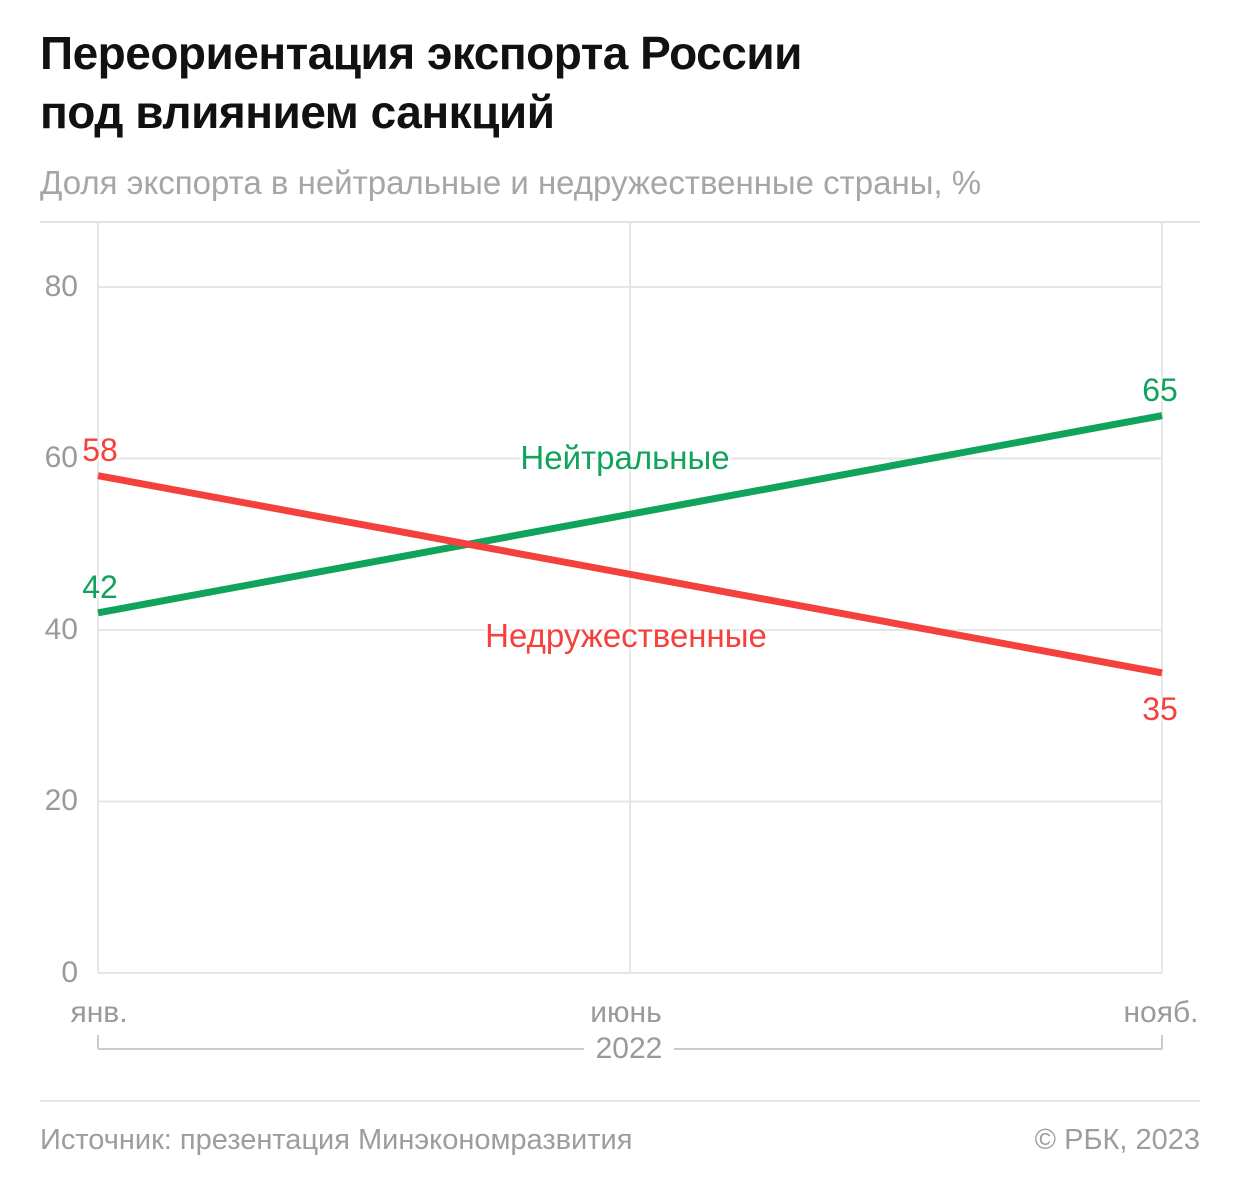 The width and height of the screenshot is (1240, 1188). What do you see at coordinates (61, 286) in the screenshot?
I see `y-tick-80: 80` at bounding box center [61, 286].